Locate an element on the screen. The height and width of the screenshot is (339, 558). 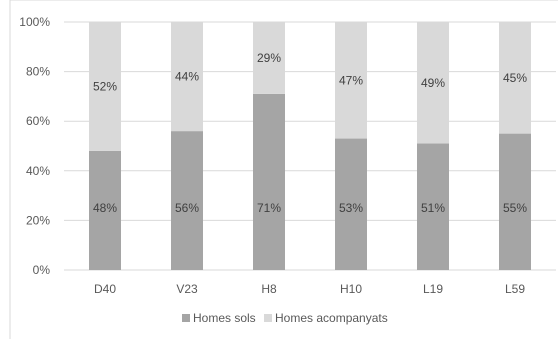
data-label: 44% is located at coordinates (187, 77).